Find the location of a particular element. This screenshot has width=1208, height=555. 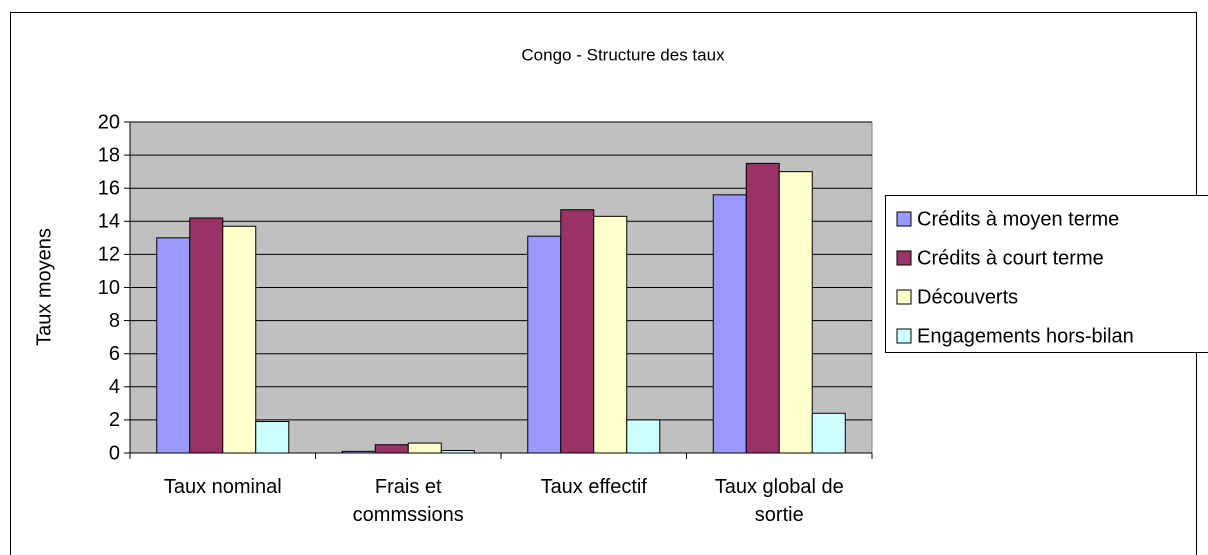

legend-label: Découverts is located at coordinates (967, 297).